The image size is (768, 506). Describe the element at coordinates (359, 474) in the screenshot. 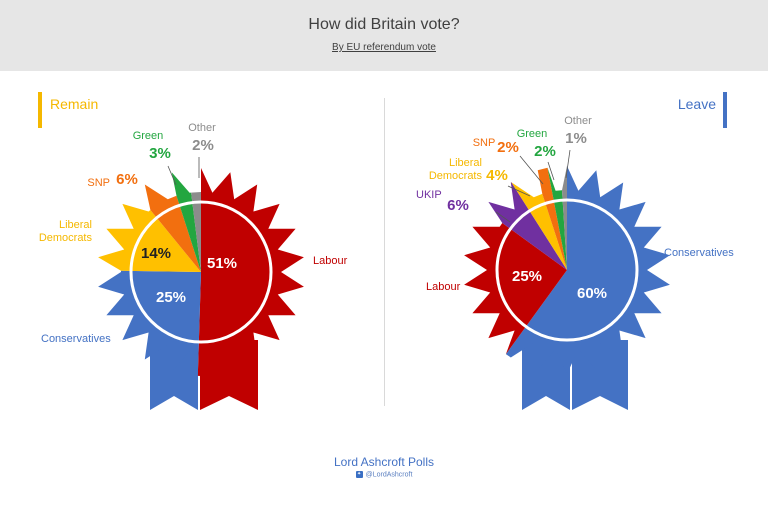

I see `twitter-bird-icon: ✦` at that location.